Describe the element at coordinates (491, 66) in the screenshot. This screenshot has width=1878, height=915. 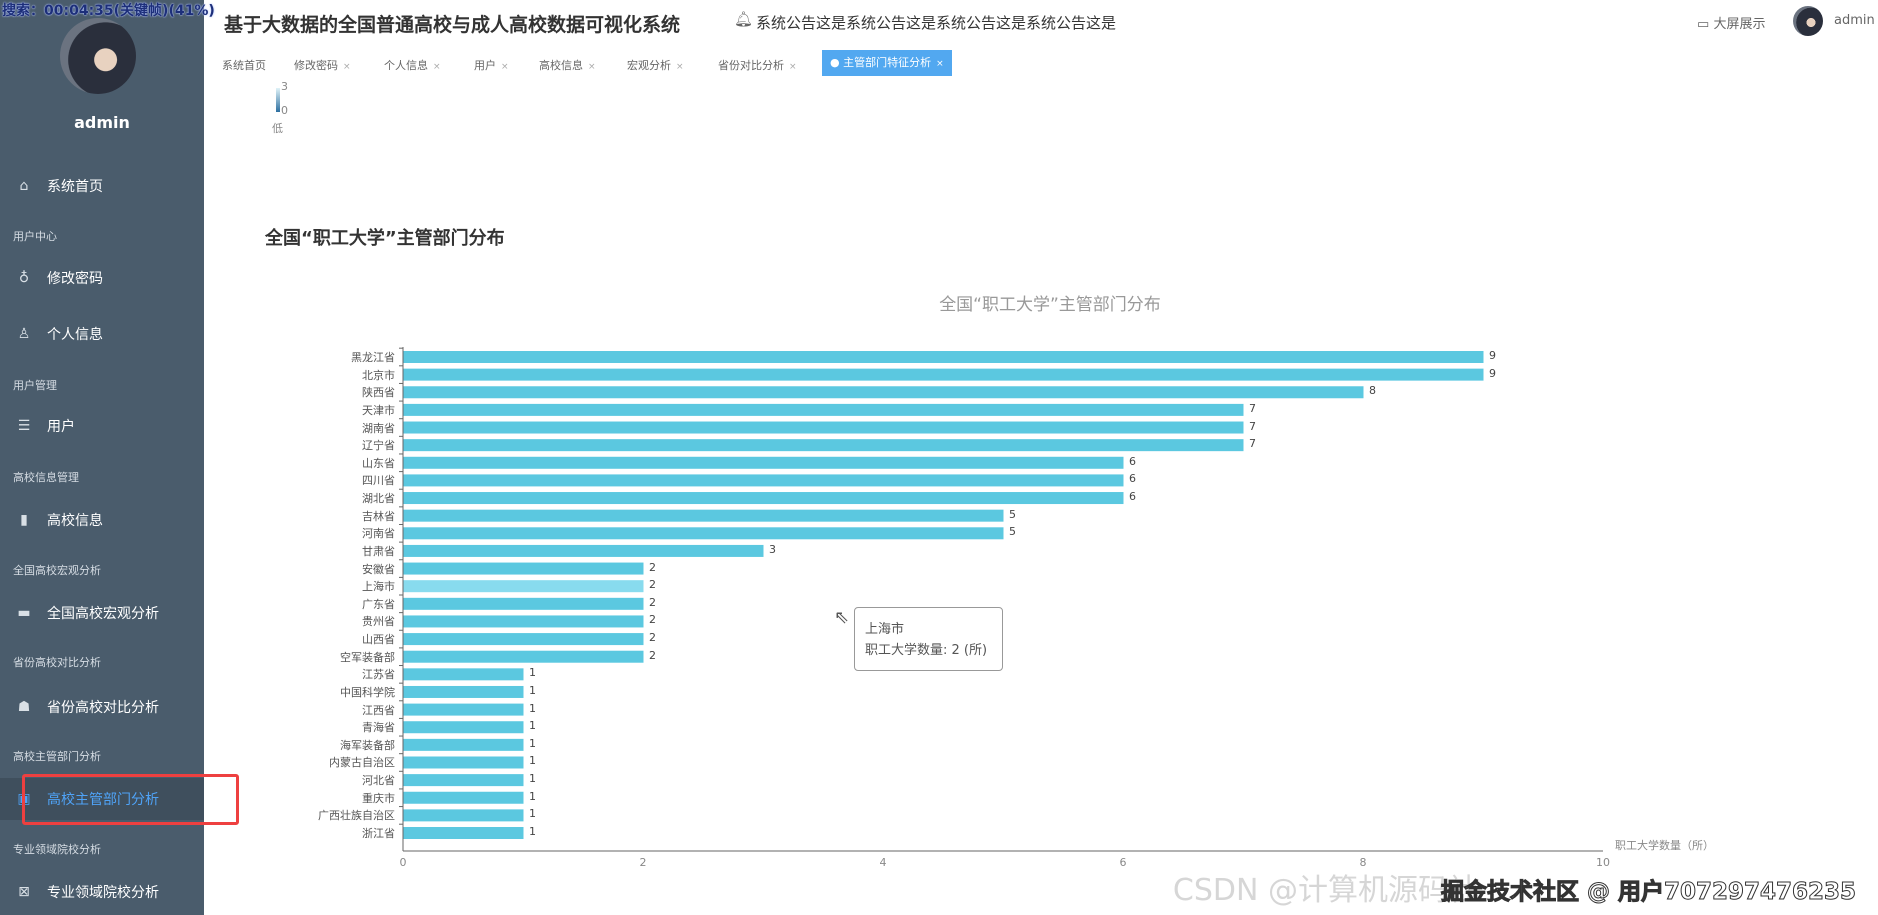
I see `tab: 用户 ×` at that location.